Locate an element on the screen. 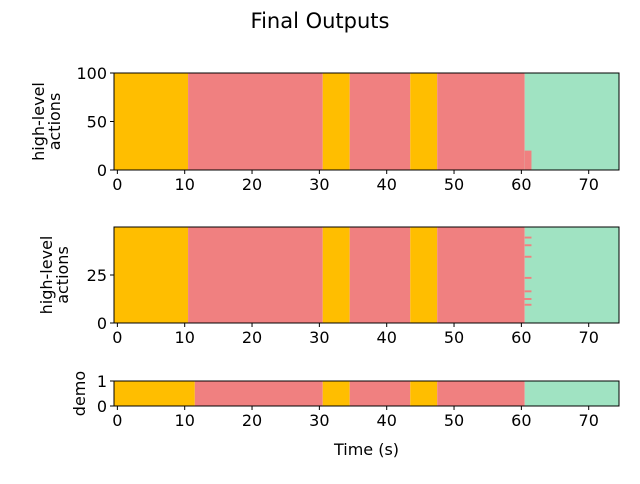 This screenshot has width=640, height=484. y-tick-label: 25 is located at coordinates (97, 275).